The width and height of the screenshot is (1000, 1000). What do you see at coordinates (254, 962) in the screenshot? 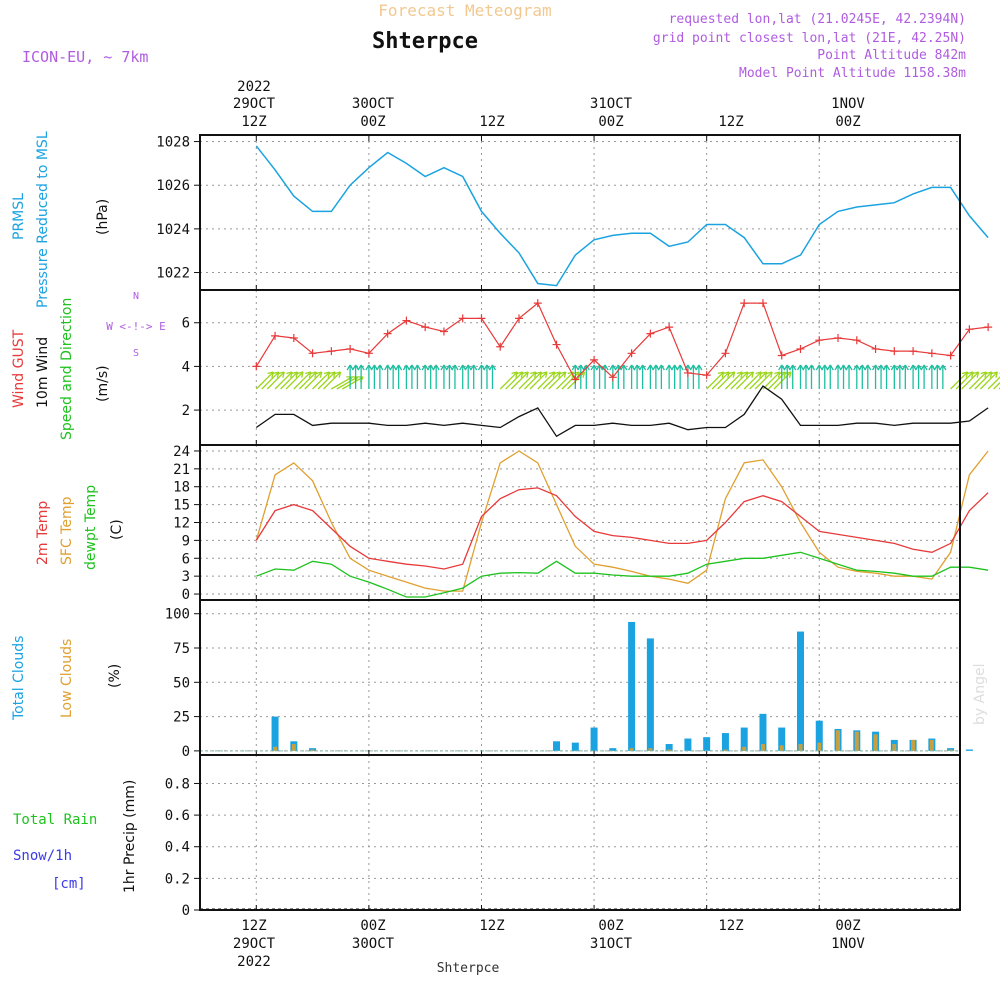
I see `bottom-axis-l3: 2022` at bounding box center [254, 962].